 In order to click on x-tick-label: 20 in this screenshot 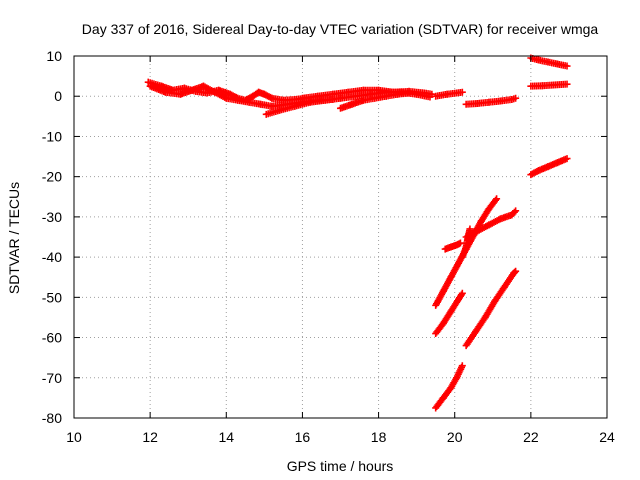, I will do `click(455, 437)`.